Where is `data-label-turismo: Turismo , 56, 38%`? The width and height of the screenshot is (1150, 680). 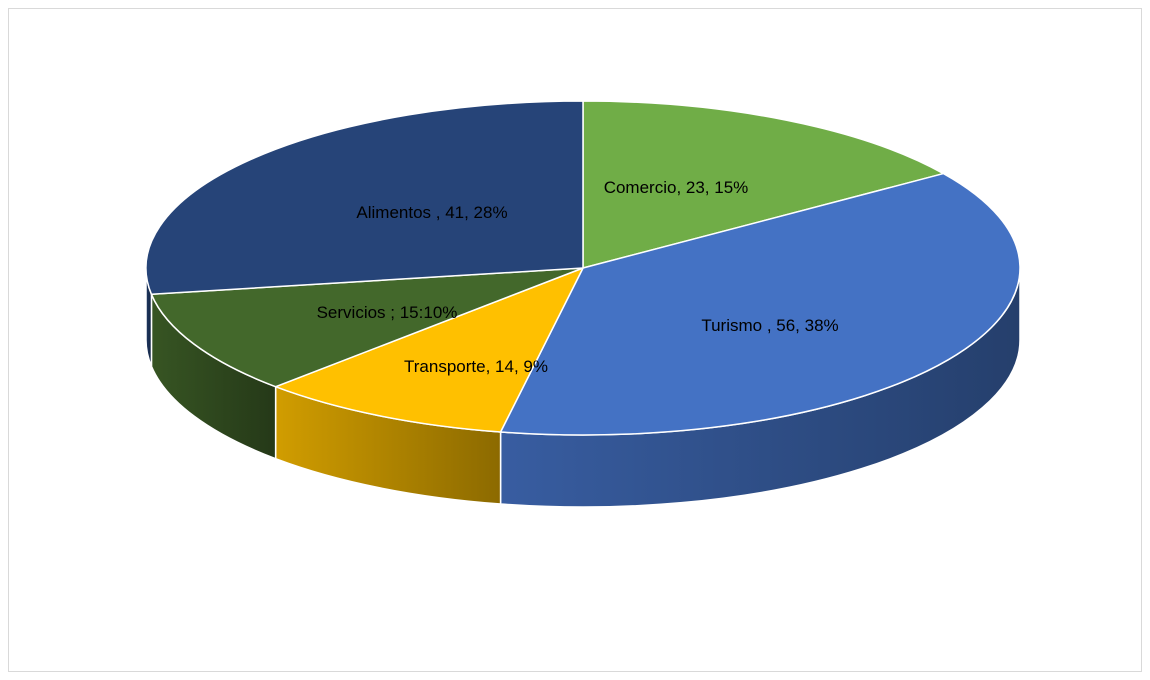
data-label-turismo: Turismo , 56, 38% is located at coordinates (769, 325).